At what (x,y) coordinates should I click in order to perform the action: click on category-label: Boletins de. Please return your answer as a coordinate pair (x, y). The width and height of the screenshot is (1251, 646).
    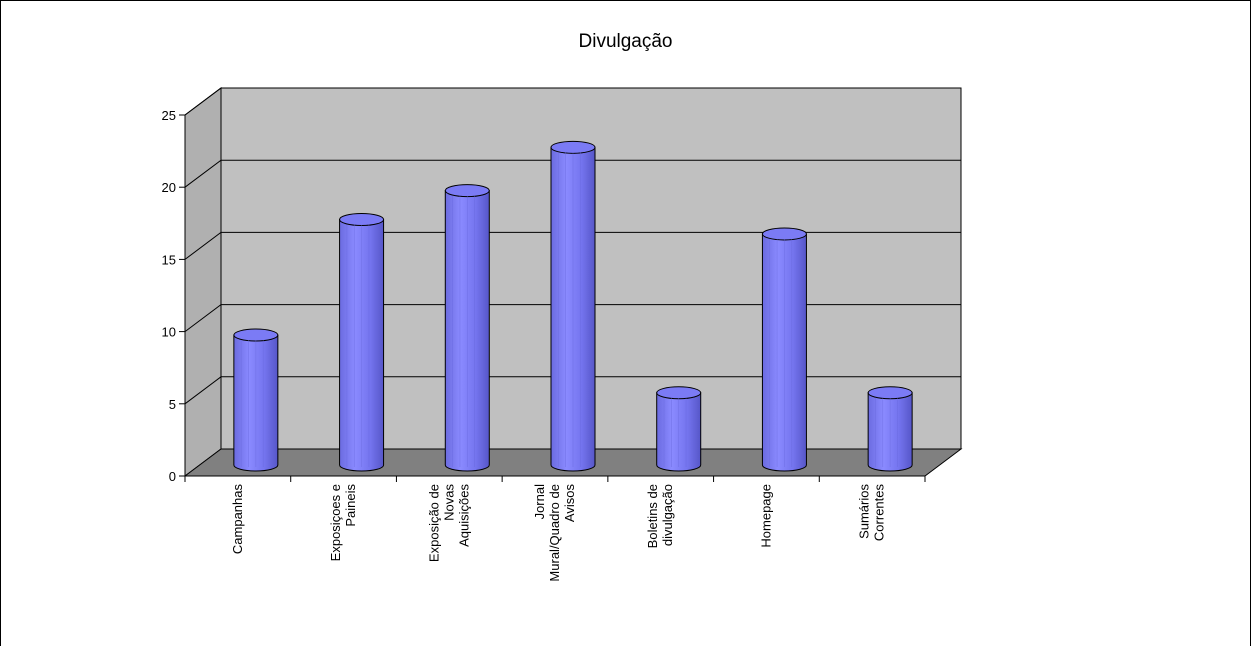
    Looking at the image, I should click on (652, 516).